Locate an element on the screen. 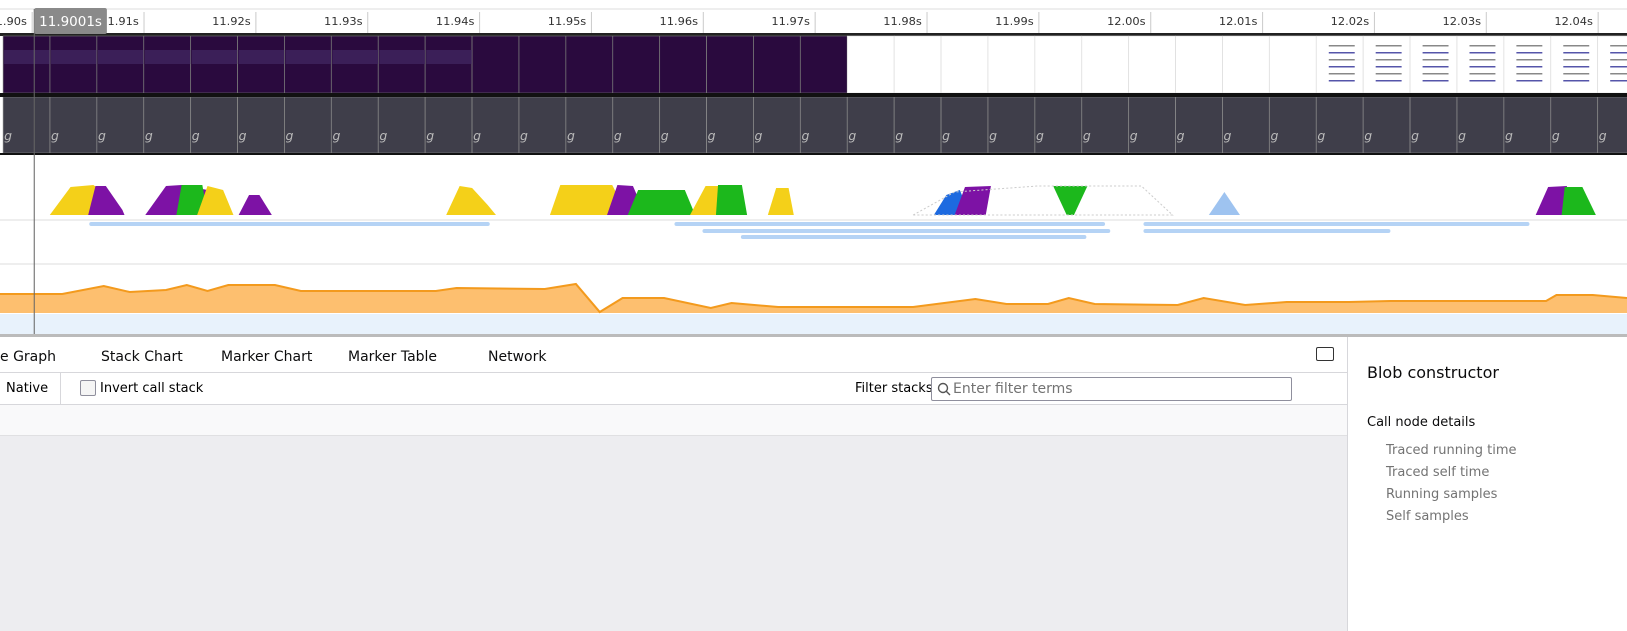 The width and height of the screenshot is (1627, 631). ruler-label: 12.04s is located at coordinates (1573, 21).